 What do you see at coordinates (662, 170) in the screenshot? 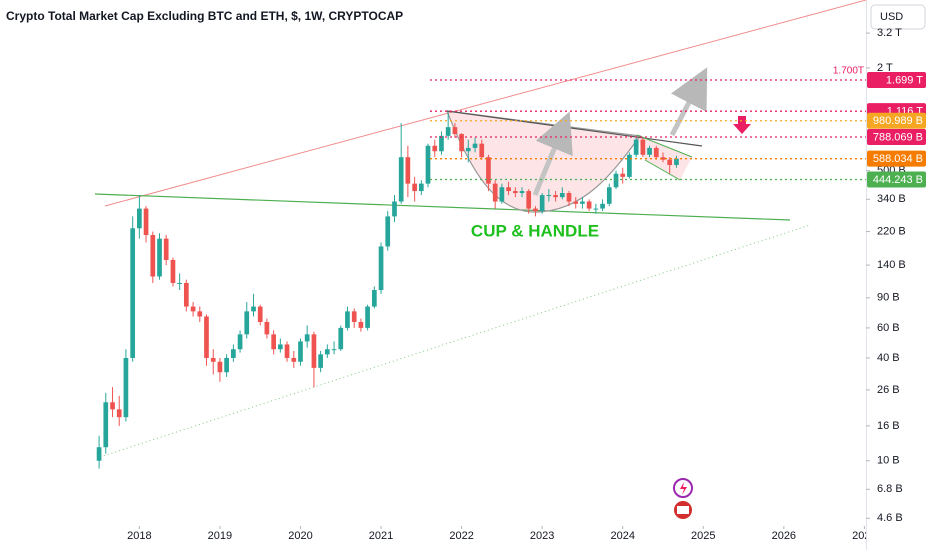
I see `handle-bottom` at bounding box center [662, 170].